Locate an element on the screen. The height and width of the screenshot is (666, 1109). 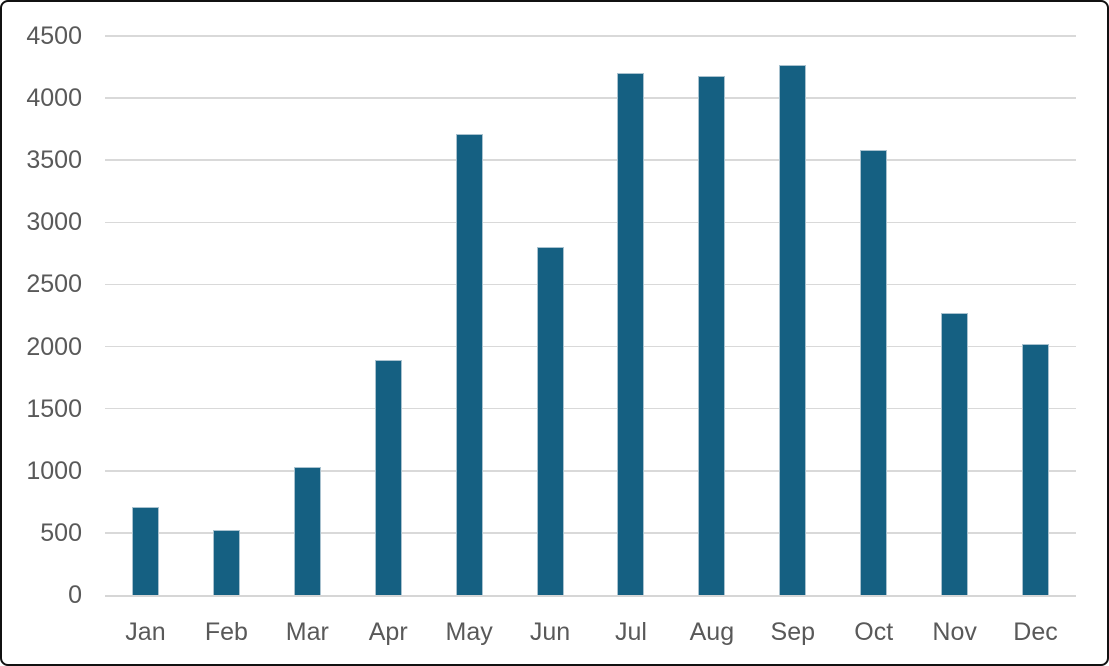
x-tick-label-jan: Jan is located at coordinates (145, 632).